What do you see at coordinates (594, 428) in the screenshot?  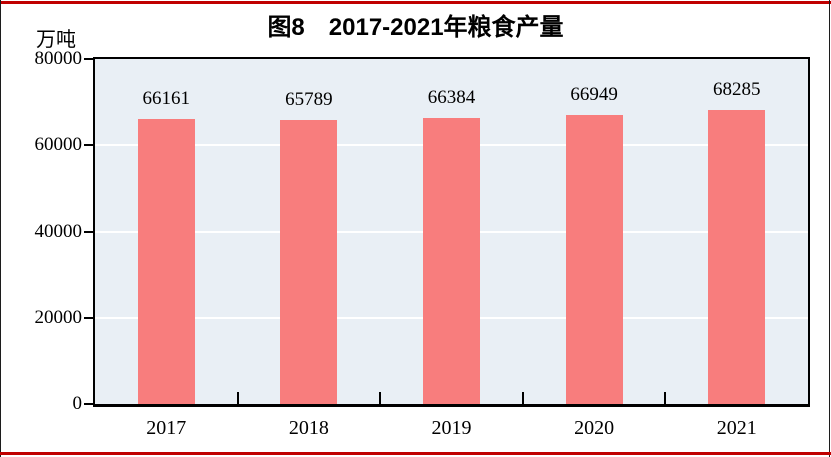 I see `x-tick-label: 2020` at bounding box center [594, 428].